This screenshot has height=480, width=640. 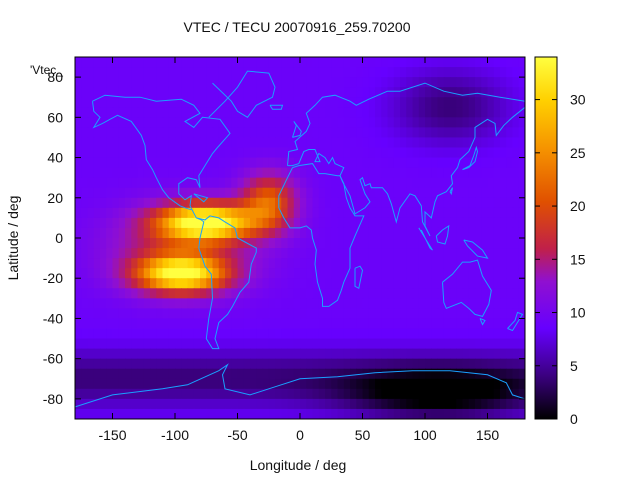 I want to click on x-tick-label: -150, so click(x=112, y=435).